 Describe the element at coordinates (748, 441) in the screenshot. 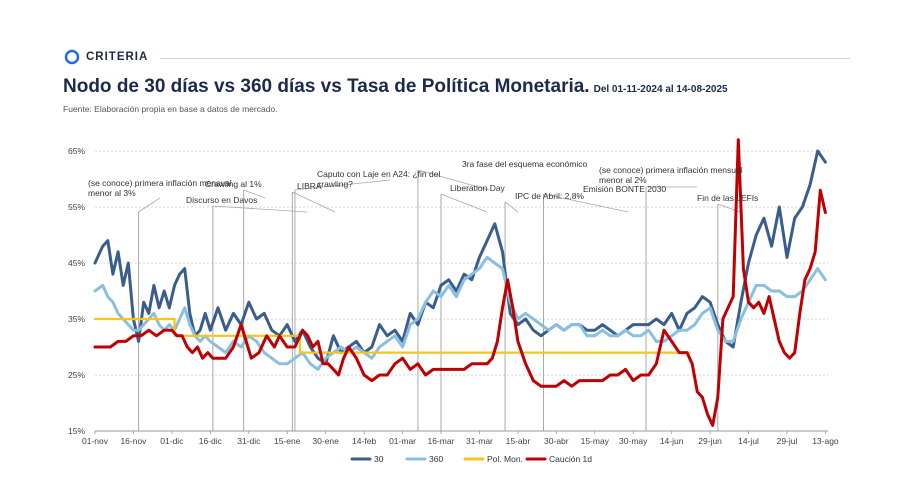

I see `x-tick-label: 14-jul` at that location.